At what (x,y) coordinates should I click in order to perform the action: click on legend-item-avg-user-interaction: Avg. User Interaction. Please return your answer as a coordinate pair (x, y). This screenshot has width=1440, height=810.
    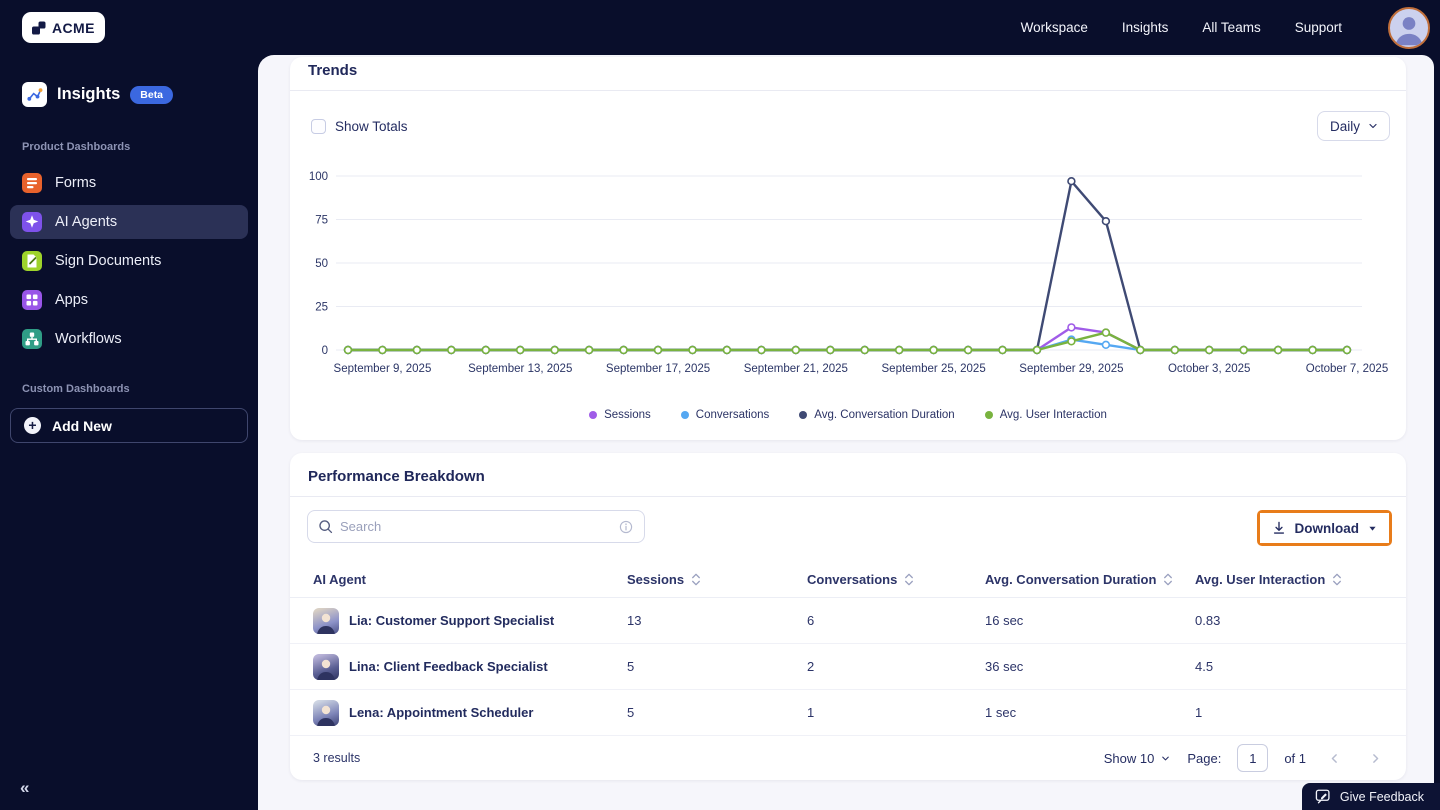
    Looking at the image, I should click on (1045, 415).